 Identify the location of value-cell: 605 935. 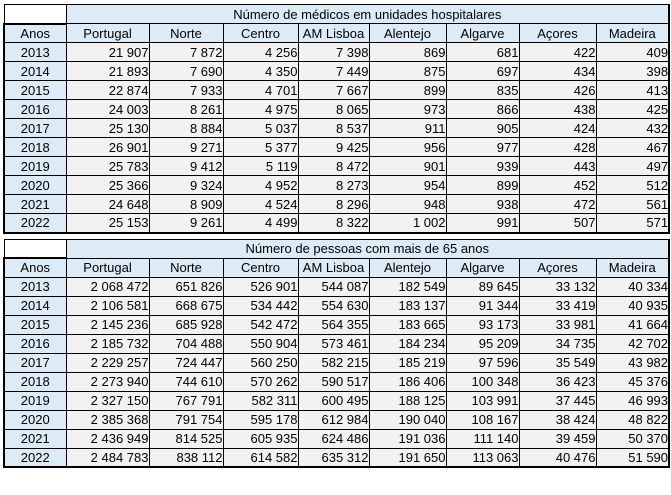
(260, 438).